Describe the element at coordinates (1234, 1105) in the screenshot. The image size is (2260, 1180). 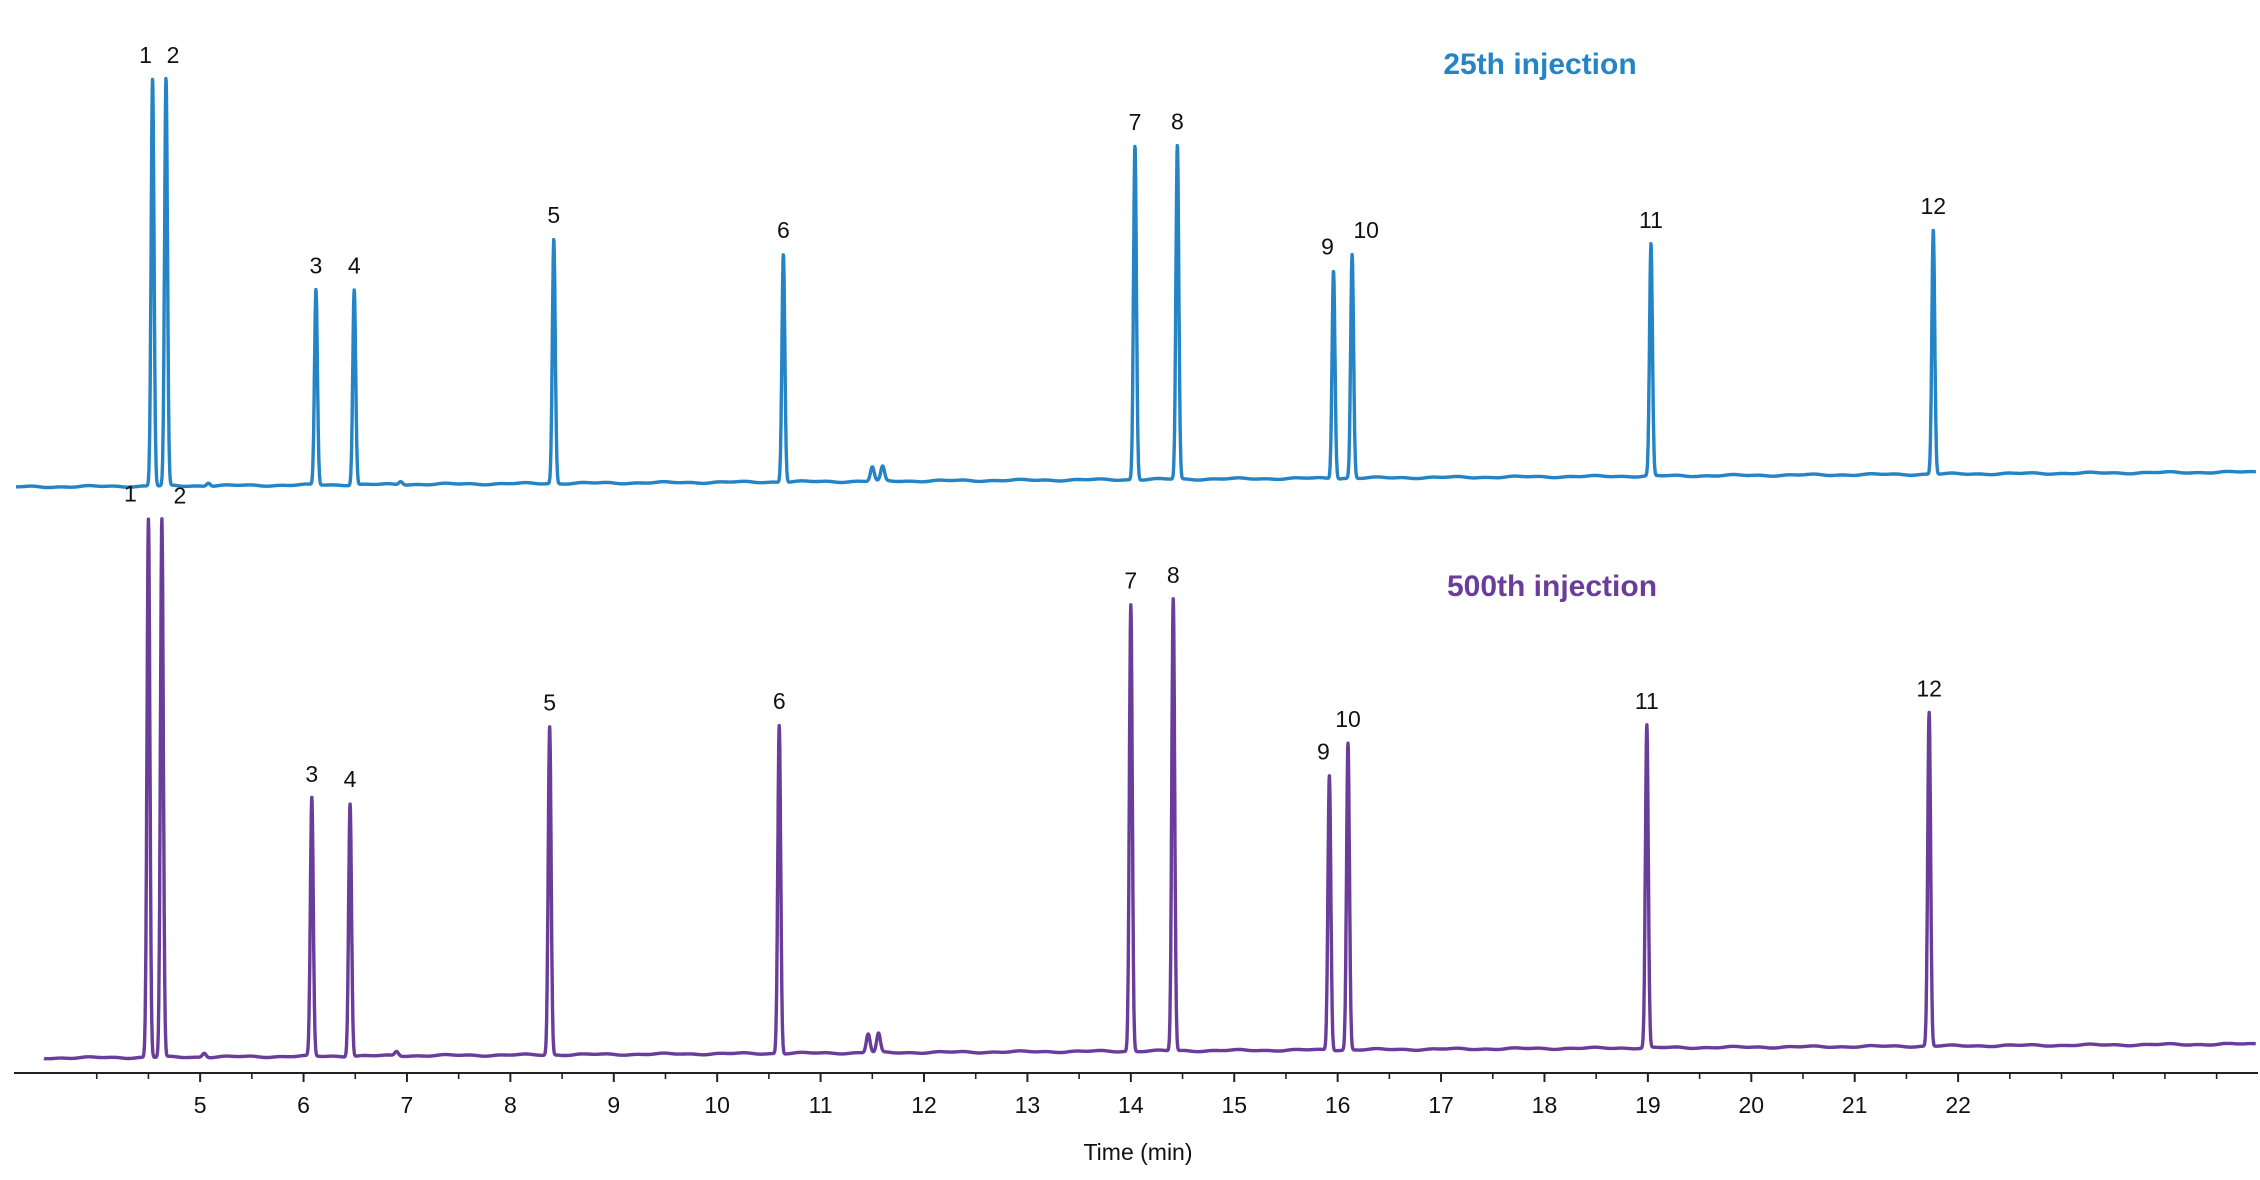
I see `x-tick-label-15: 15` at that location.